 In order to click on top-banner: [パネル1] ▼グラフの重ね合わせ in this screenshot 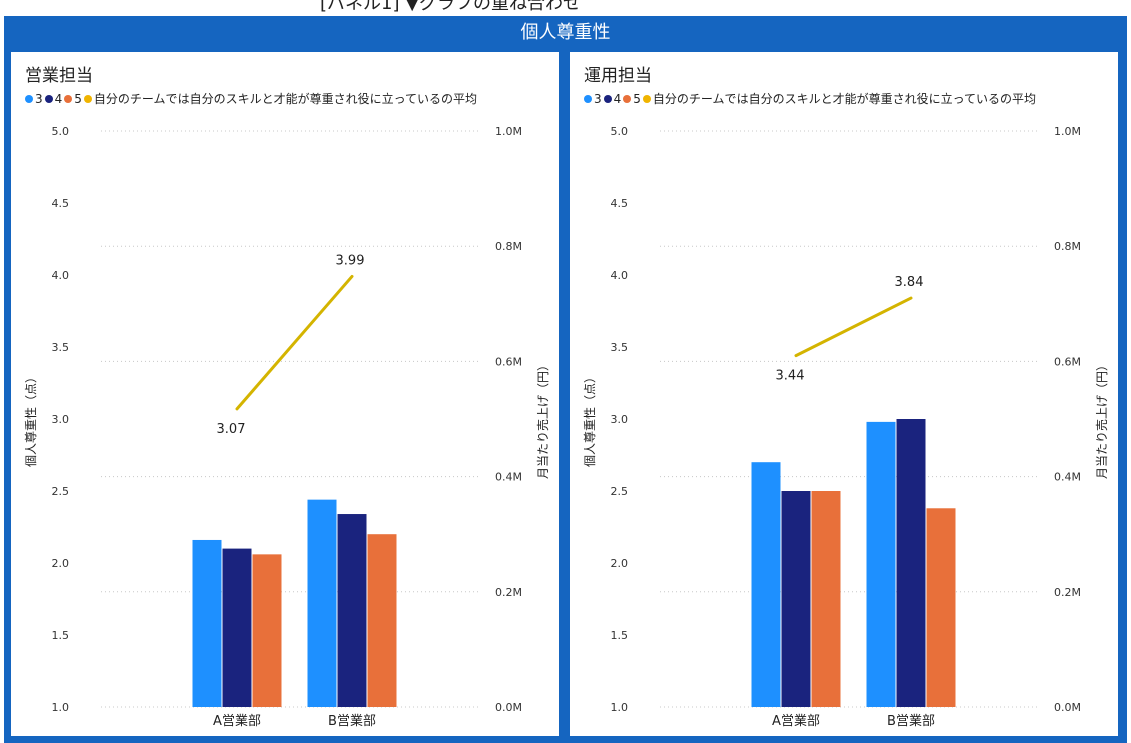, I will do `click(565, 9)`.